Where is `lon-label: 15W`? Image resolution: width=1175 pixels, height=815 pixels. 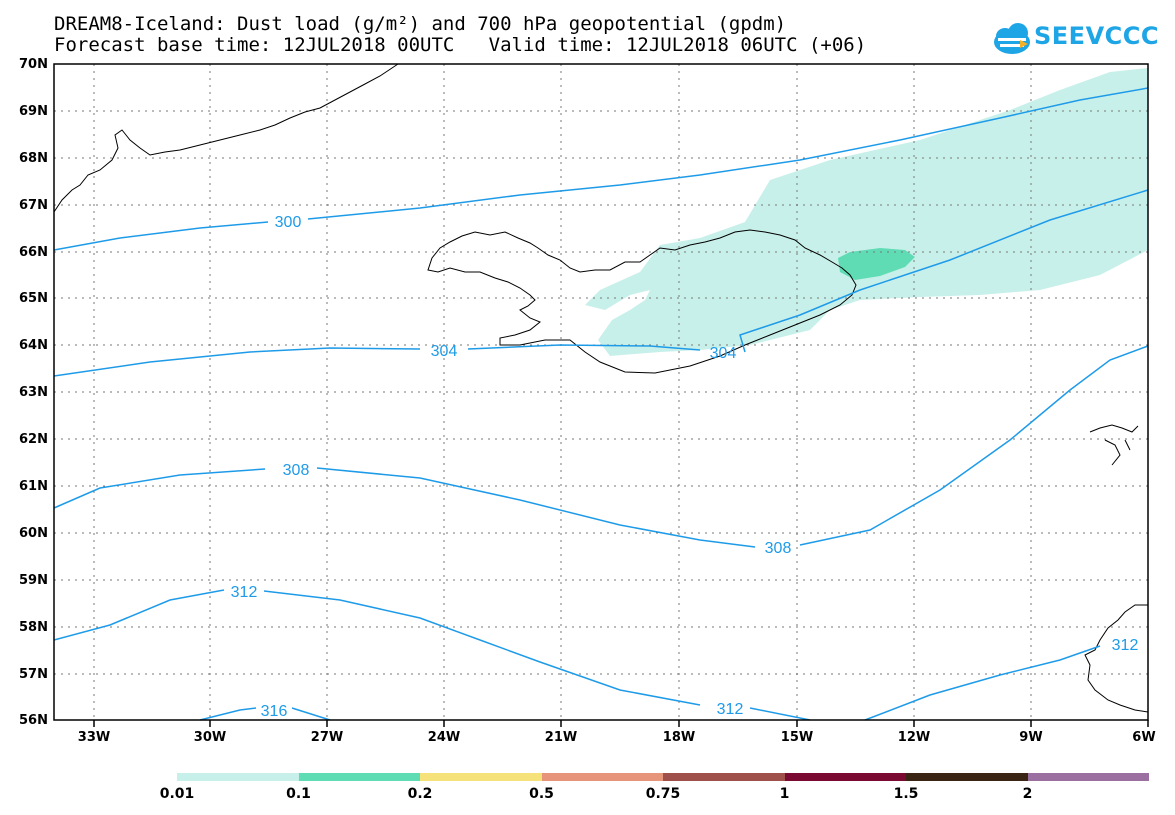
lon-label: 15W is located at coordinates (797, 737).